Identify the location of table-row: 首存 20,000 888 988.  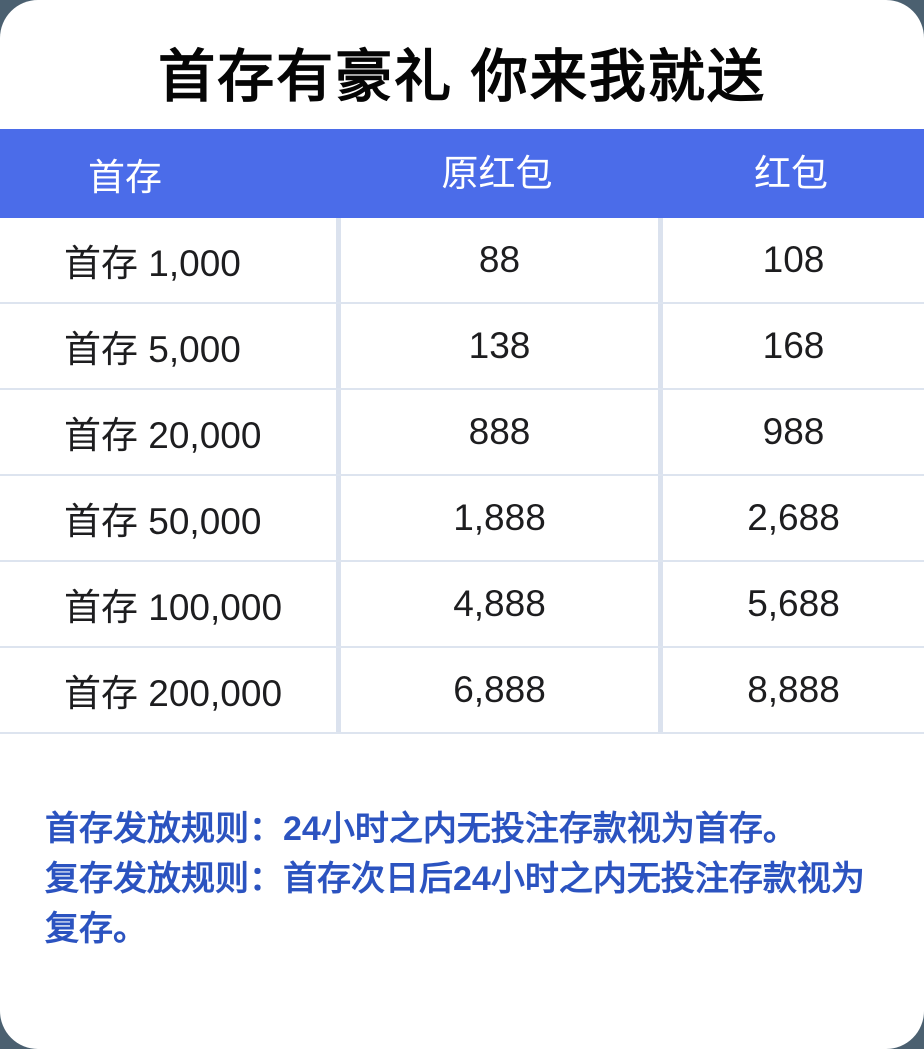
(462, 433).